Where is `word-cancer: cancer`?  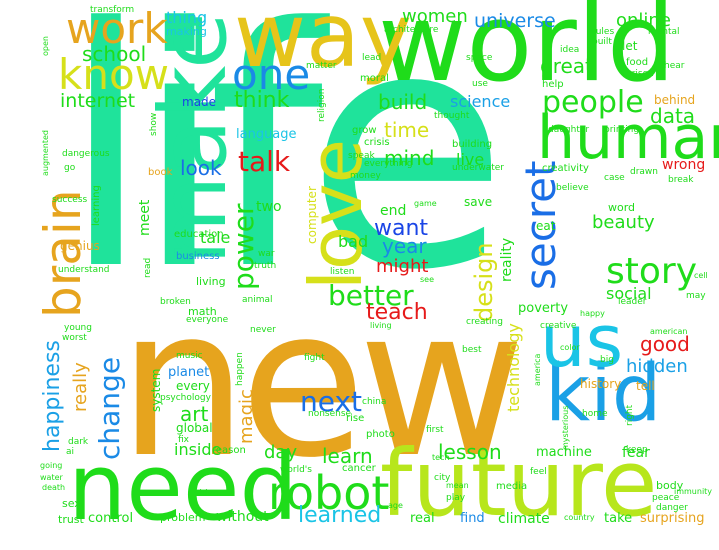 word-cancer: cancer is located at coordinates (359, 468).